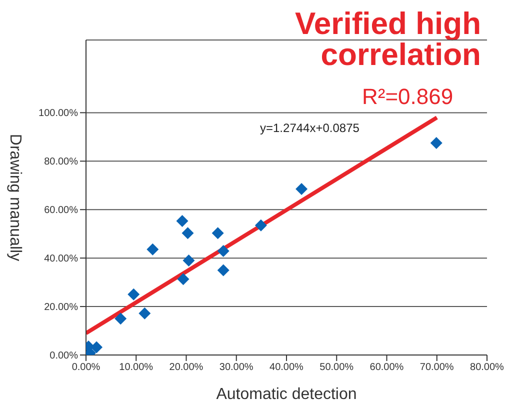 The height and width of the screenshot is (405, 507). I want to click on x-tick-label: 30.00%, so click(236, 368).